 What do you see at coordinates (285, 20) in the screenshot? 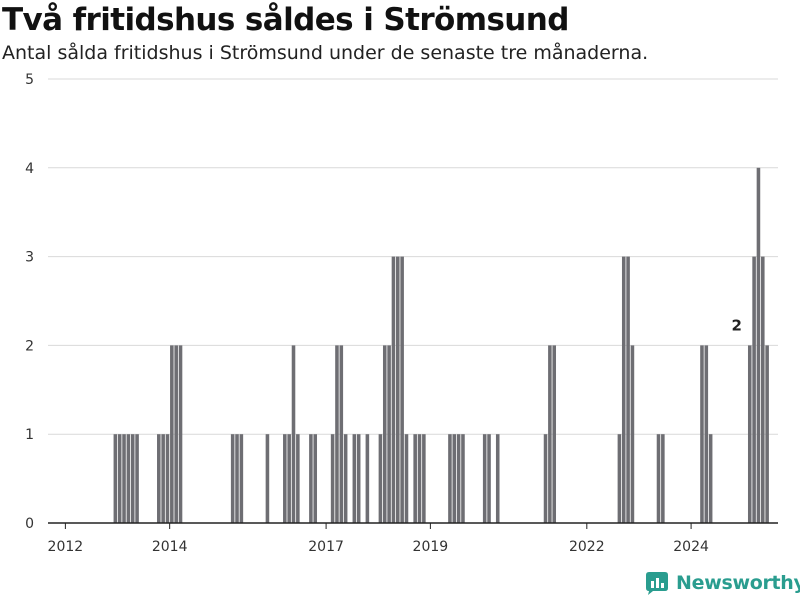
I see `chart-title: Två fritidshus såldes i Strömsund` at bounding box center [285, 20].